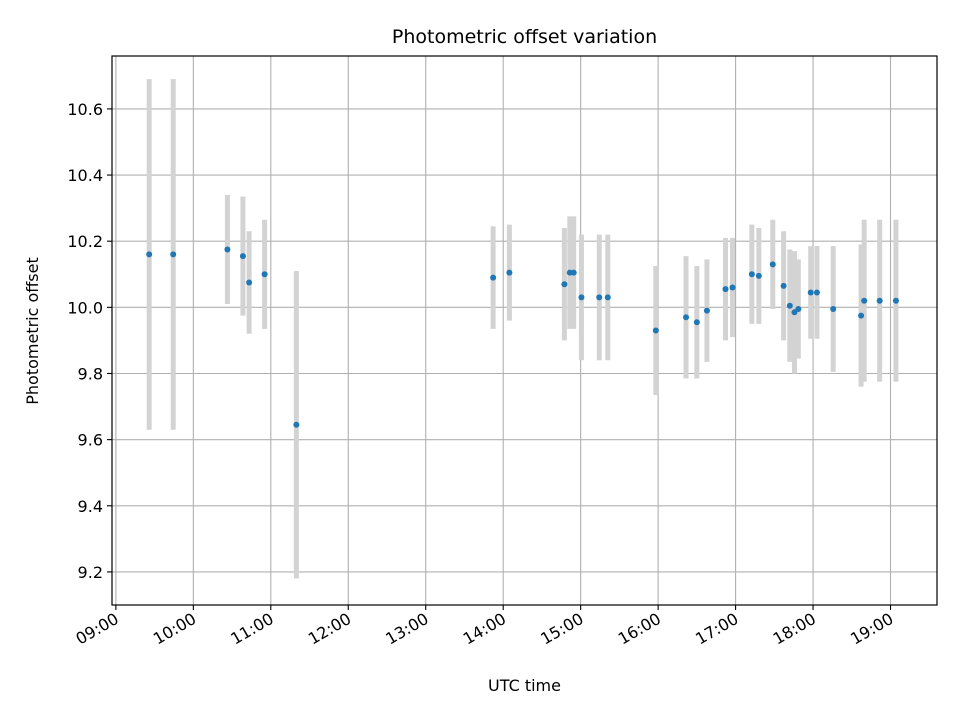 The width and height of the screenshot is (960, 720). What do you see at coordinates (90, 572) in the screenshot?
I see `y-tick-label: 9.2` at bounding box center [90, 572].